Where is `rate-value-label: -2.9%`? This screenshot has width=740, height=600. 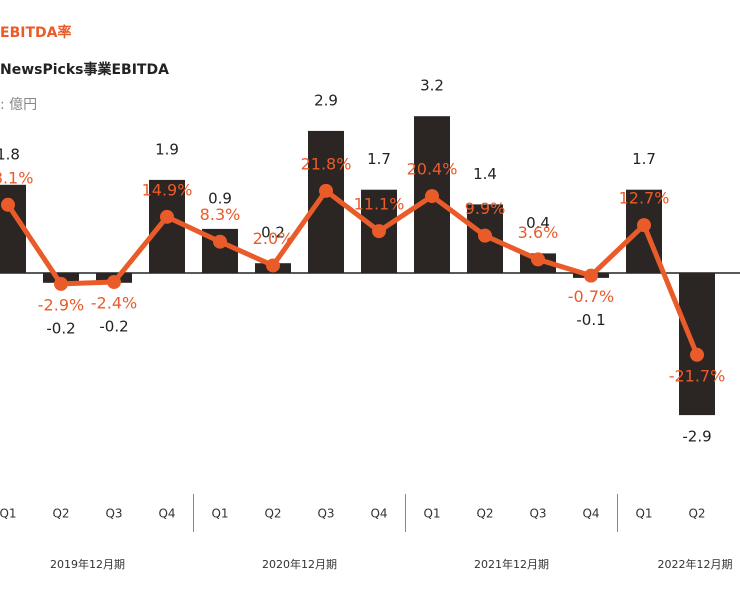
rate-value-label: -2.9% is located at coordinates (61, 304).